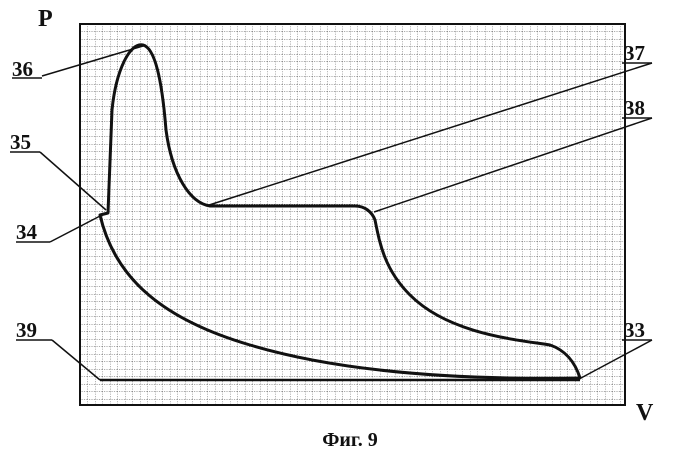  Describe the element at coordinates (634, 53) in the screenshot. I see `callout-37: 37` at that location.